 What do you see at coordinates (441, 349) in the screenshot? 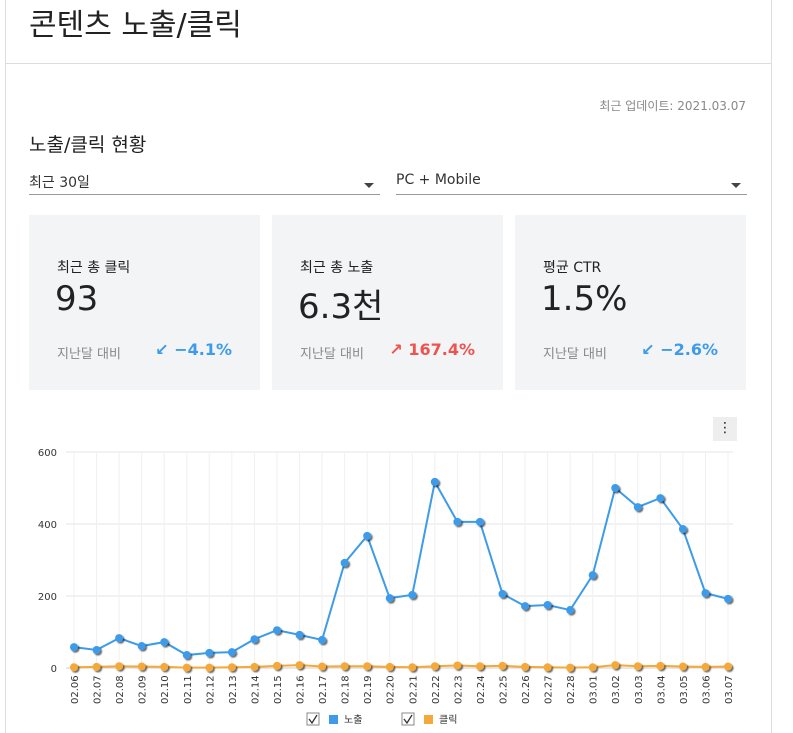
I see `change-text: 167.4%` at bounding box center [441, 349].